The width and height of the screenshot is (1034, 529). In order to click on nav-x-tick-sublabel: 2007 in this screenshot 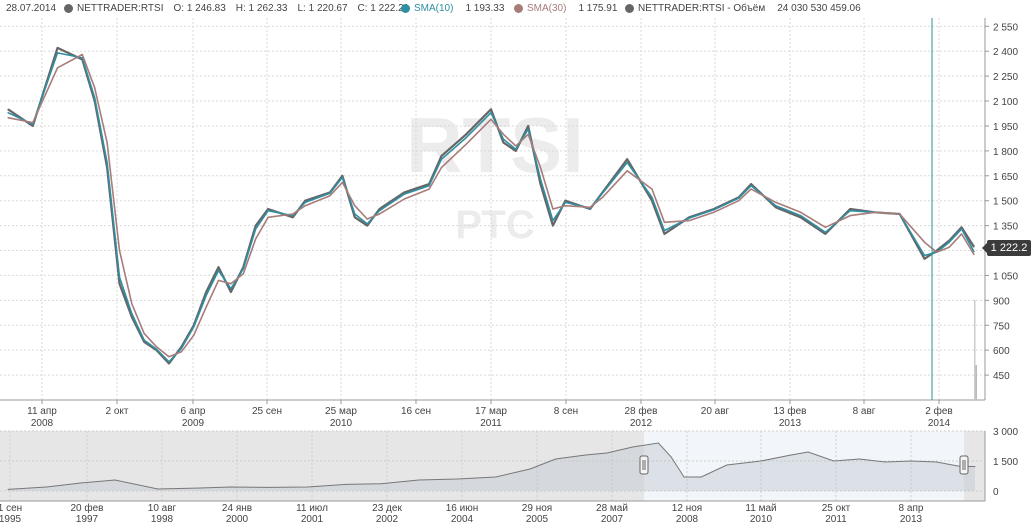, I will do `click(612, 519)`.